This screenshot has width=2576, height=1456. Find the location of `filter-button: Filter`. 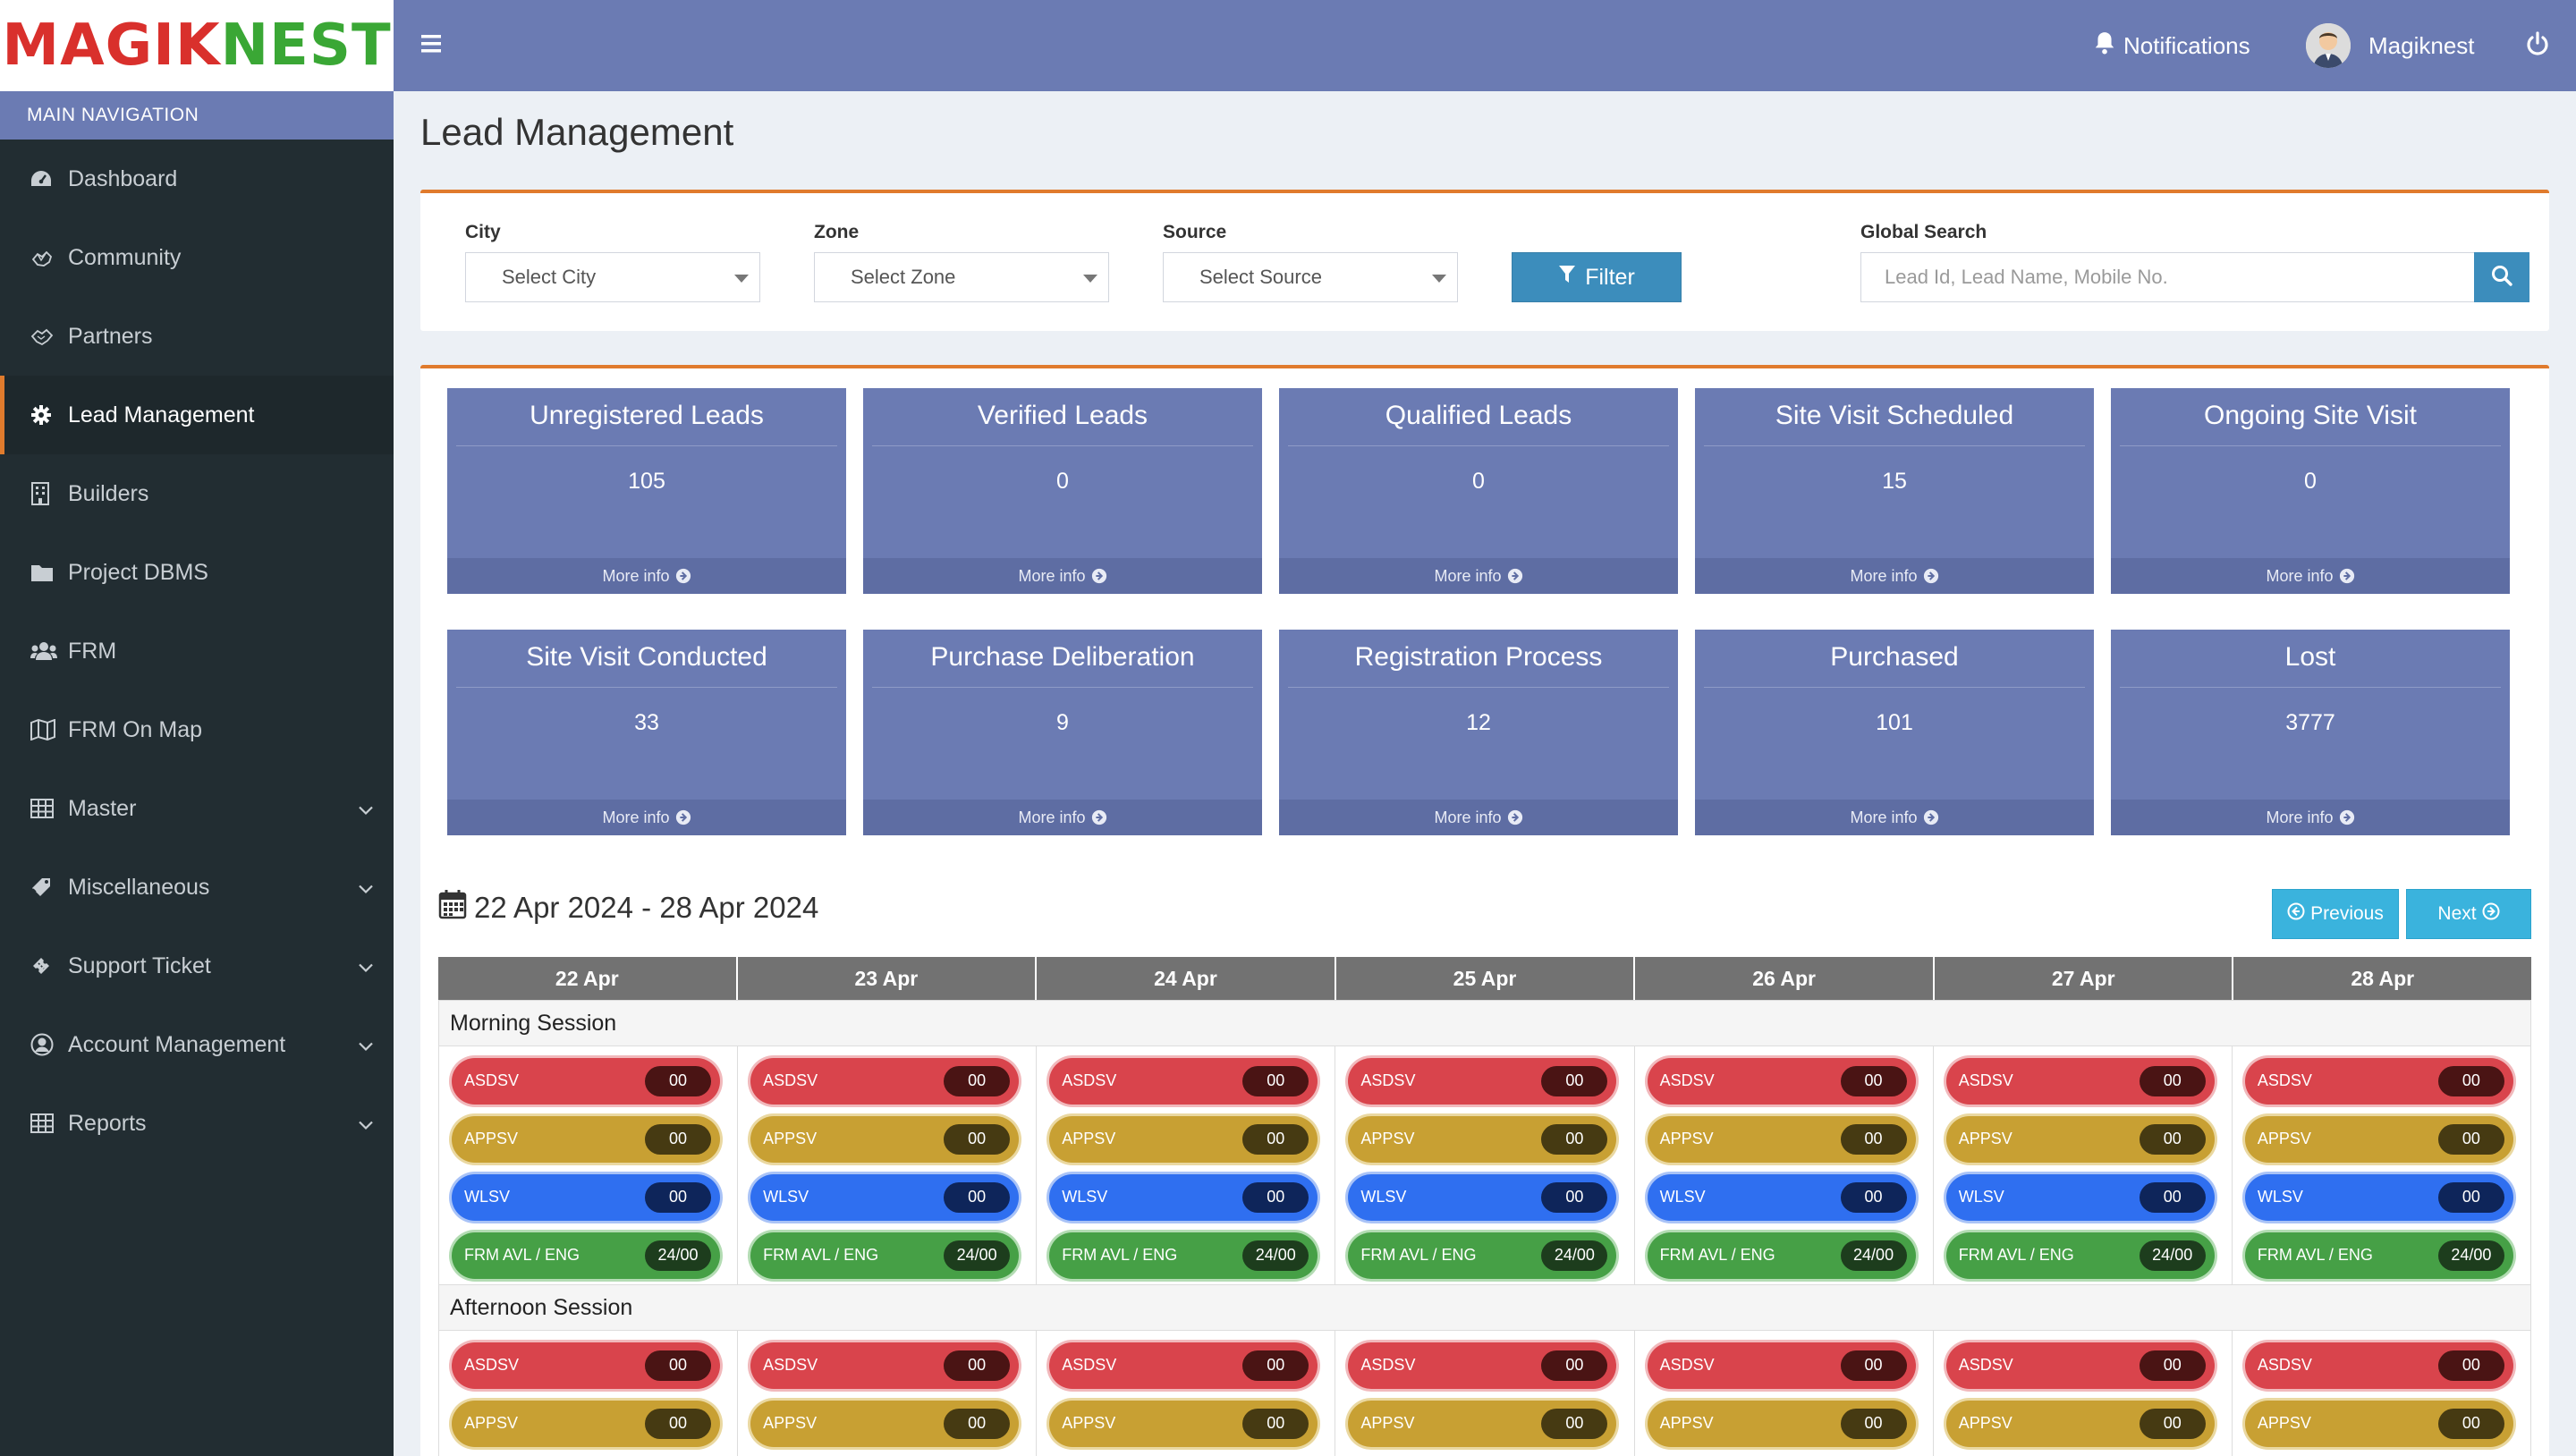

filter-button: Filter is located at coordinates (1597, 277).